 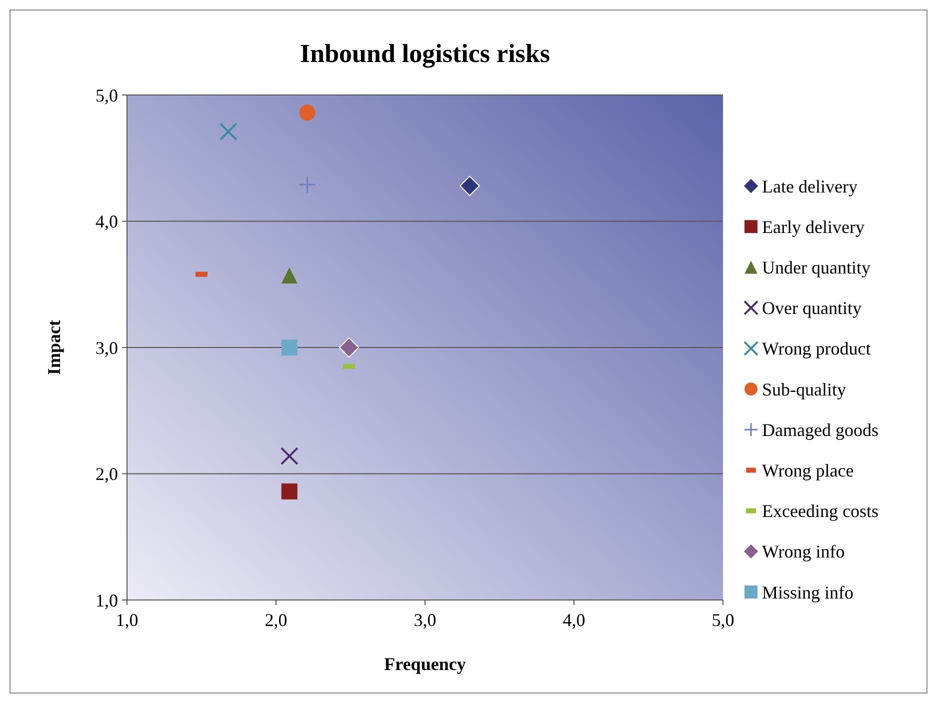 What do you see at coordinates (107, 600) in the screenshot?
I see `y-tick-label: 1,0` at bounding box center [107, 600].